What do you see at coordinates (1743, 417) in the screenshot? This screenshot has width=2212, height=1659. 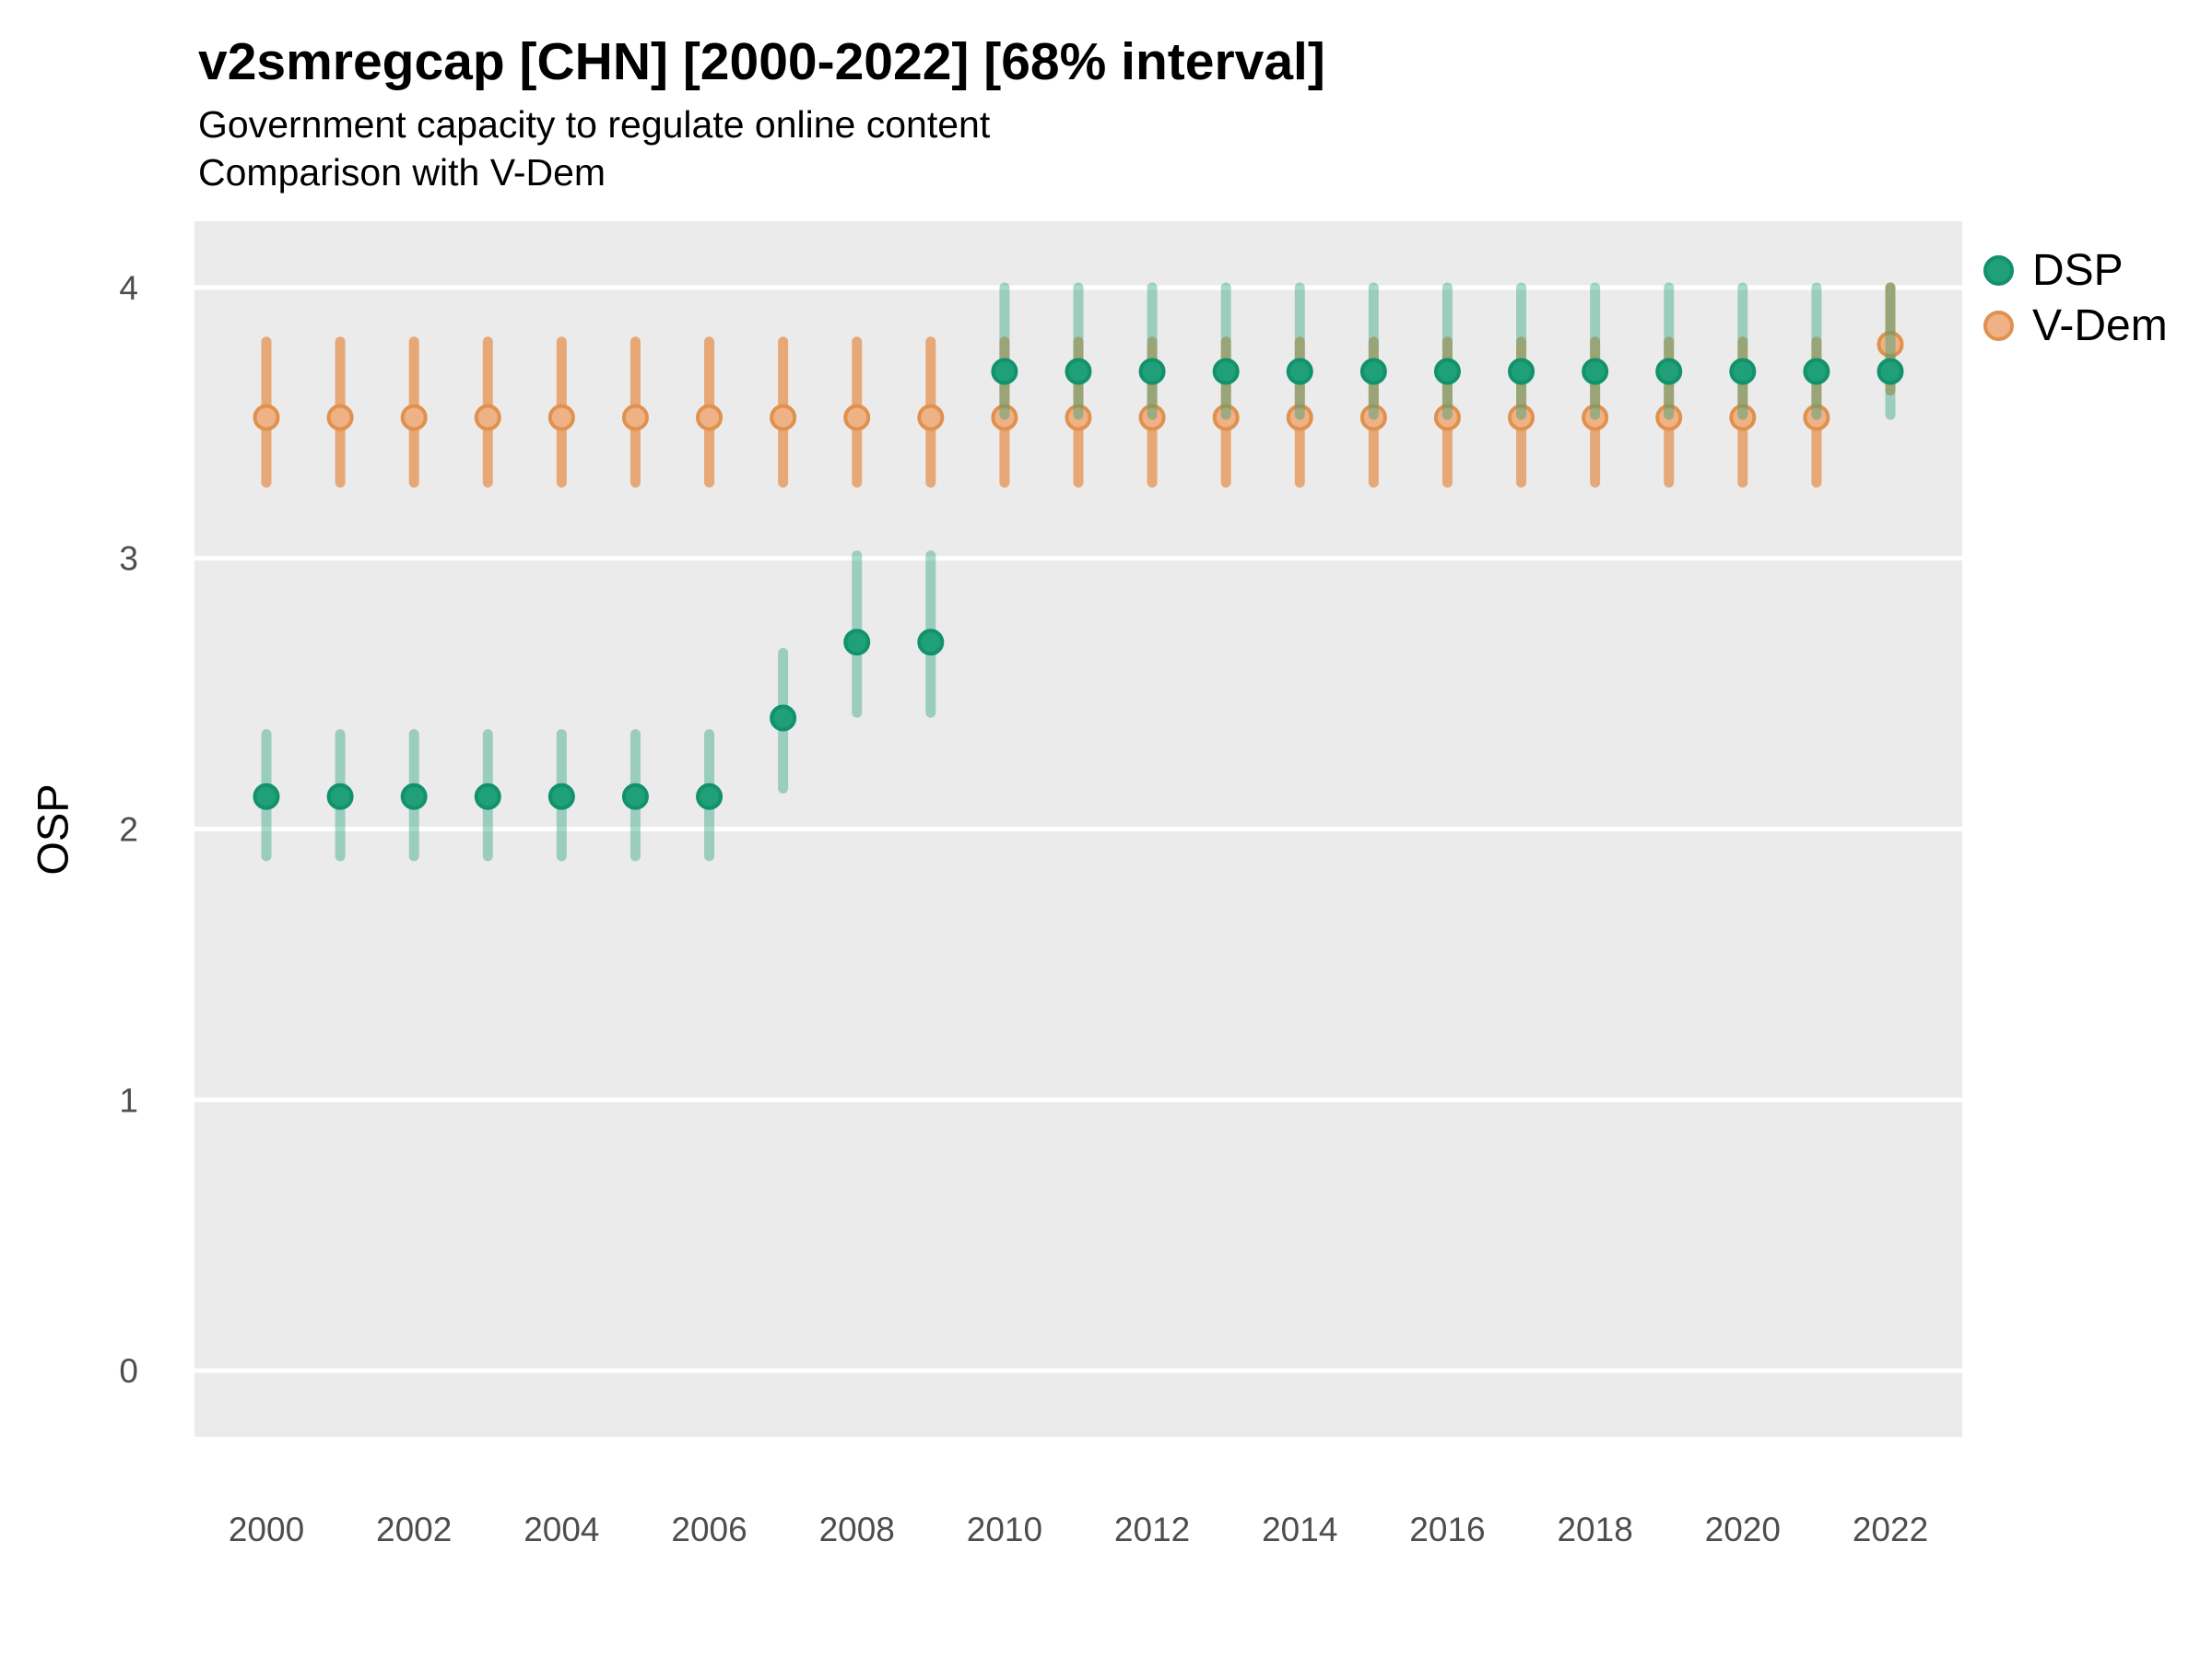 I see `vdem-point-2020` at bounding box center [1743, 417].